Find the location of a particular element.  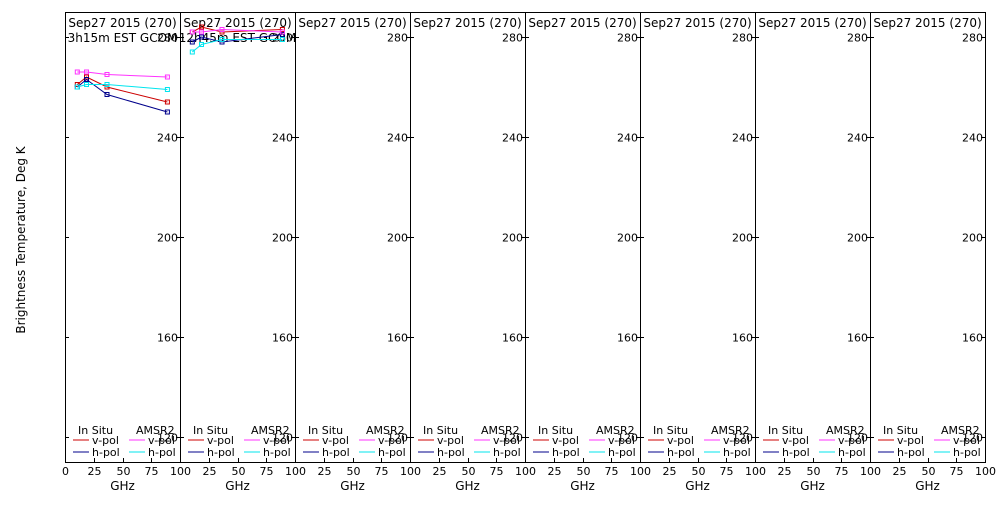

series-line-amsr2-h-pol is located at coordinates (237, 46).